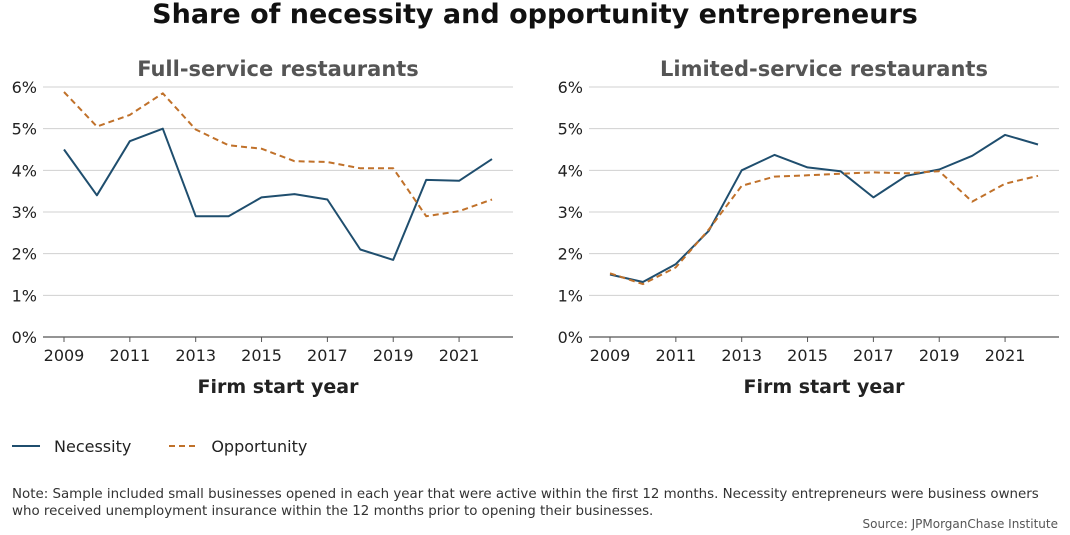 This screenshot has width=1070, height=535. What do you see at coordinates (960, 524) in the screenshot?
I see `source-credit: Source: JPMorganChase Institute` at bounding box center [960, 524].